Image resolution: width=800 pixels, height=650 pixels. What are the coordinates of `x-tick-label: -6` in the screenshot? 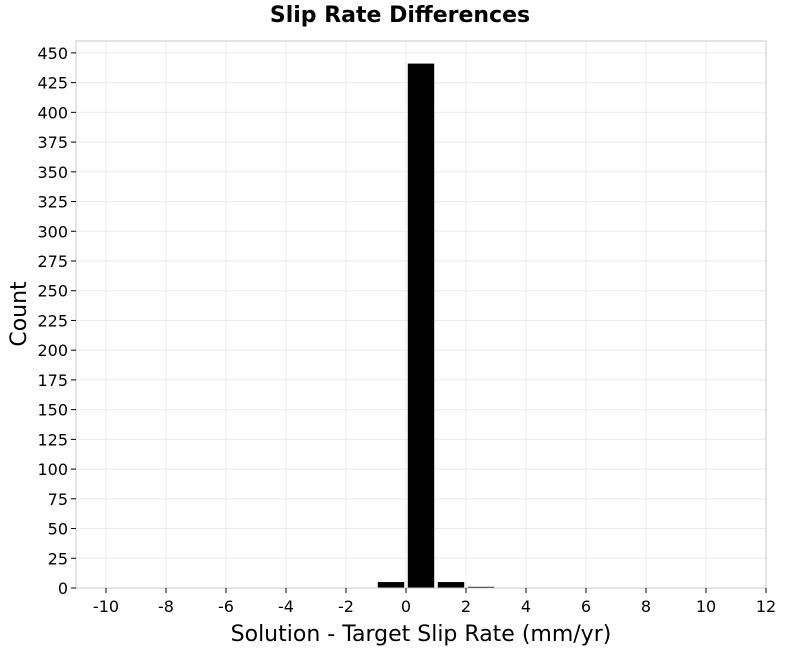 It's located at (226, 606).